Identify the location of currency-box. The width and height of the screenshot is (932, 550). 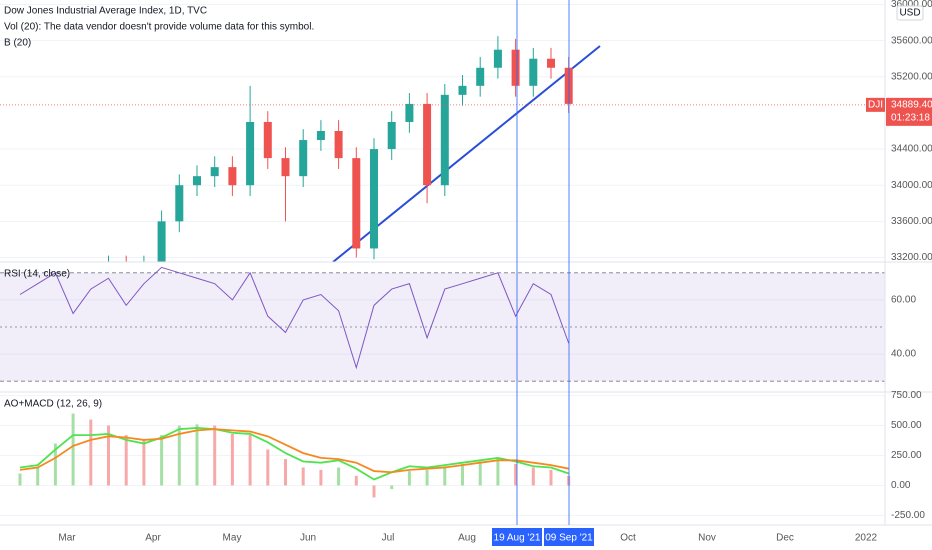
(910, 13).